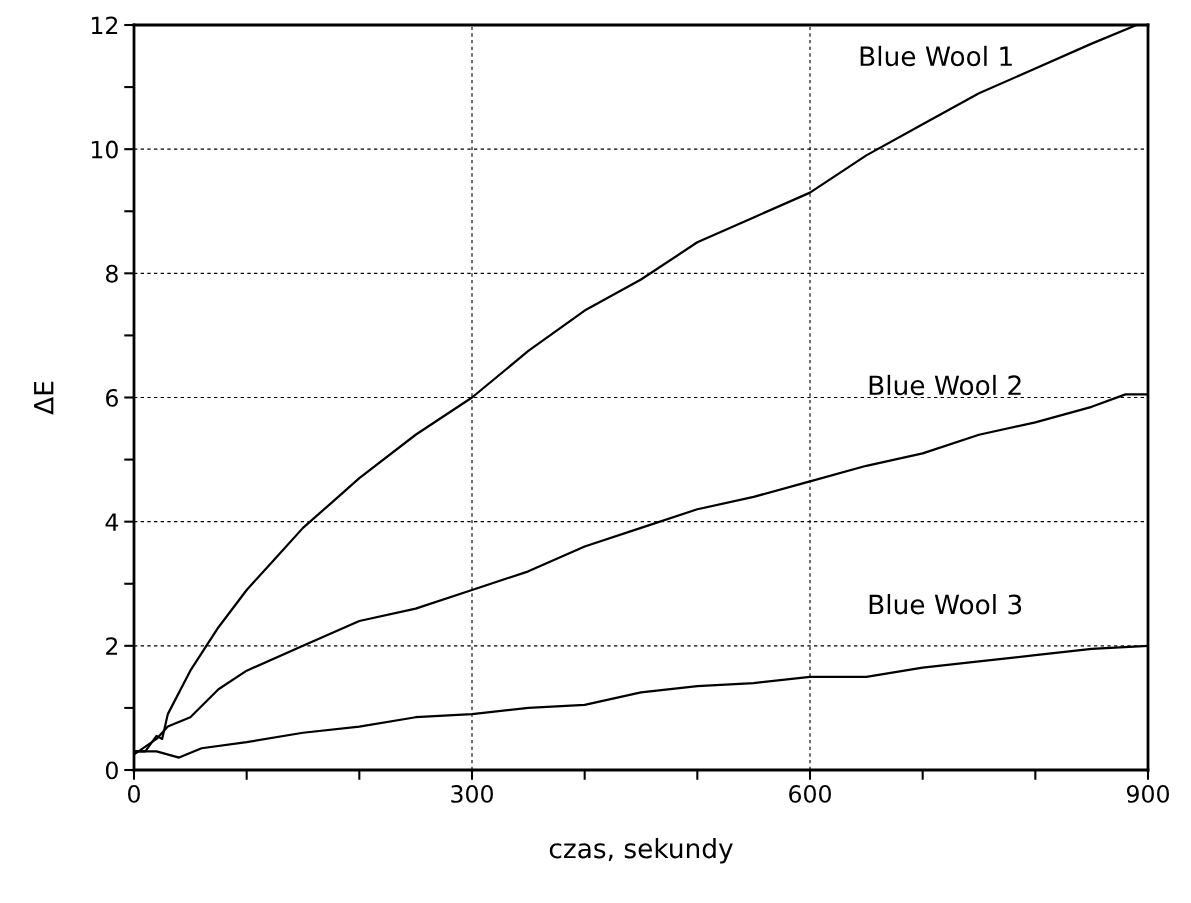 The width and height of the screenshot is (1191, 903). Describe the element at coordinates (104, 149) in the screenshot. I see `y-tick-label: 10` at that location.